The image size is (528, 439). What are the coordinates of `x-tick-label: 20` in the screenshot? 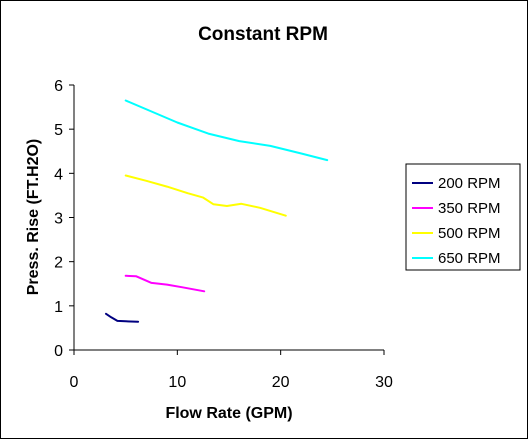 It's located at (281, 382).